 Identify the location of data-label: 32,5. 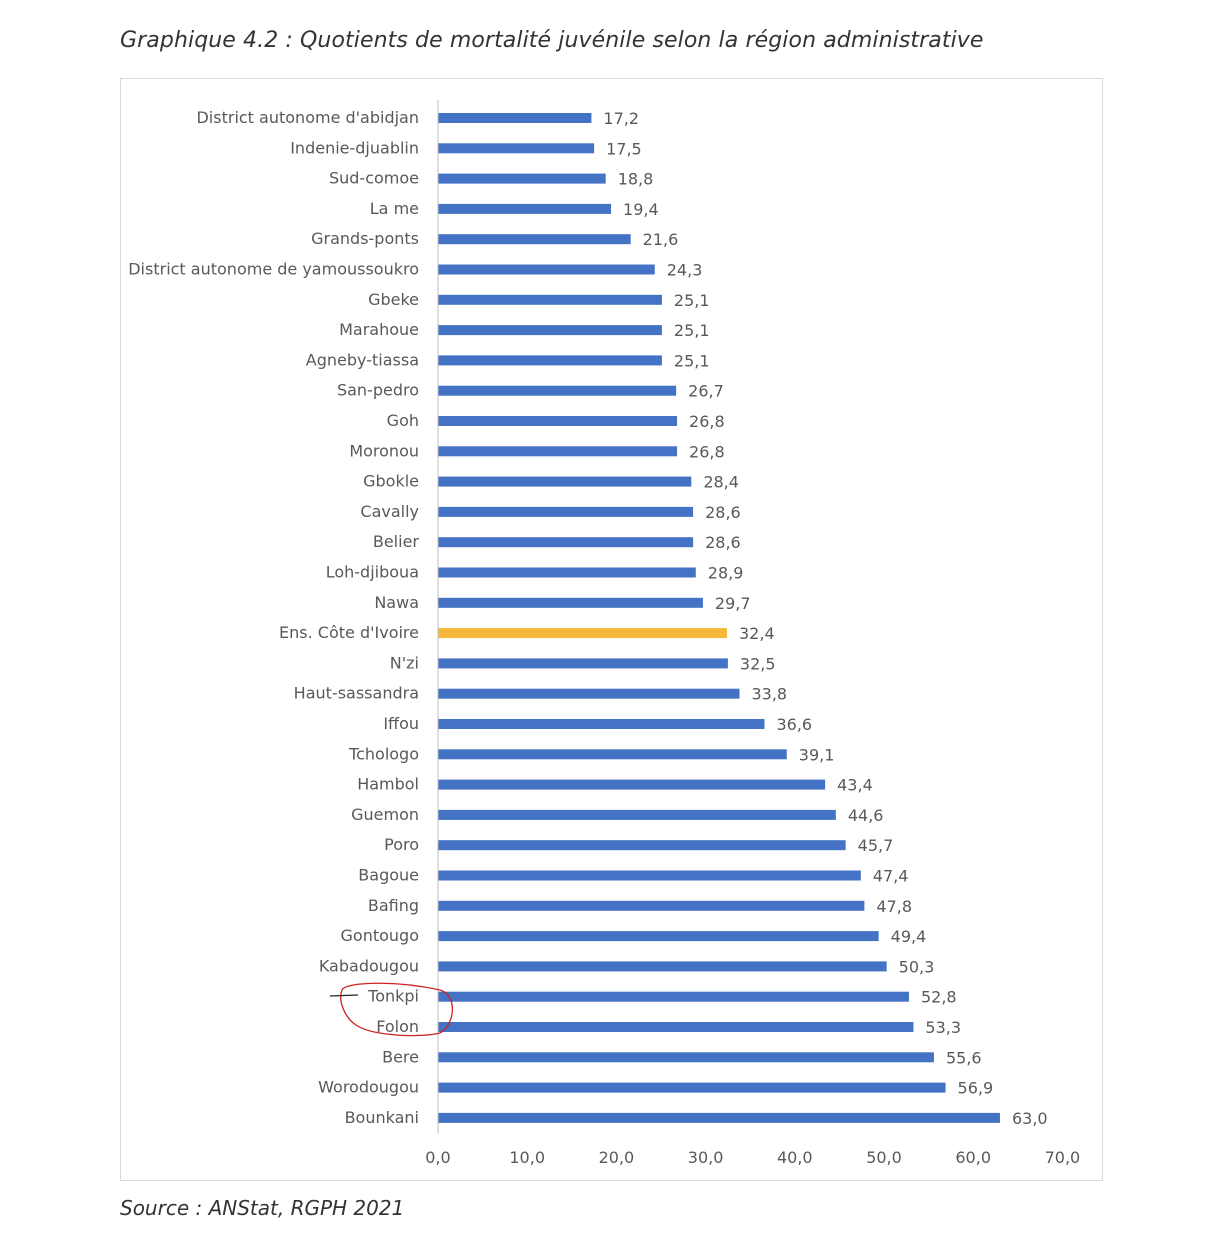
(758, 663).